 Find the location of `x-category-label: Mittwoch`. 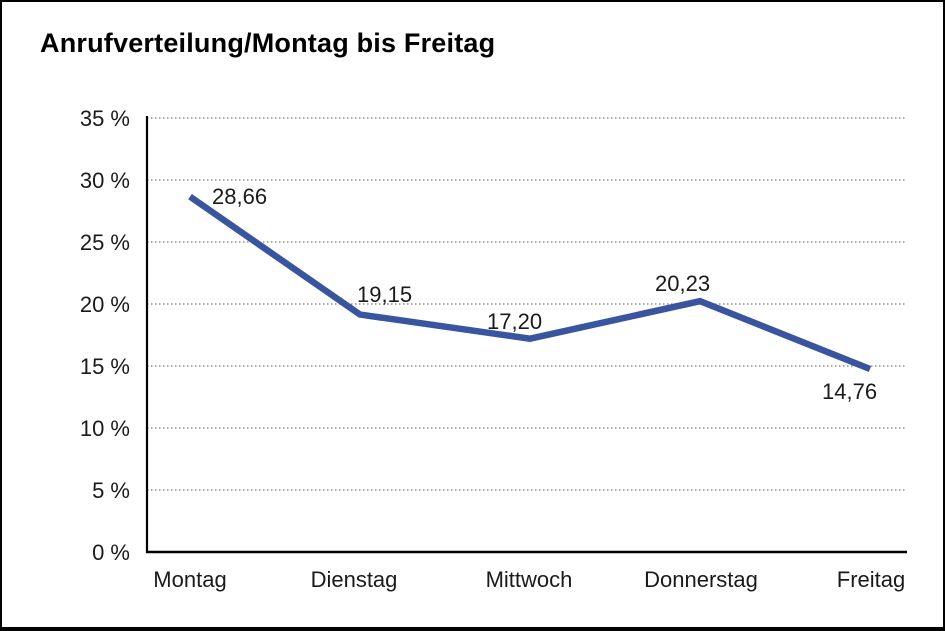

x-category-label: Mittwoch is located at coordinates (529, 579).